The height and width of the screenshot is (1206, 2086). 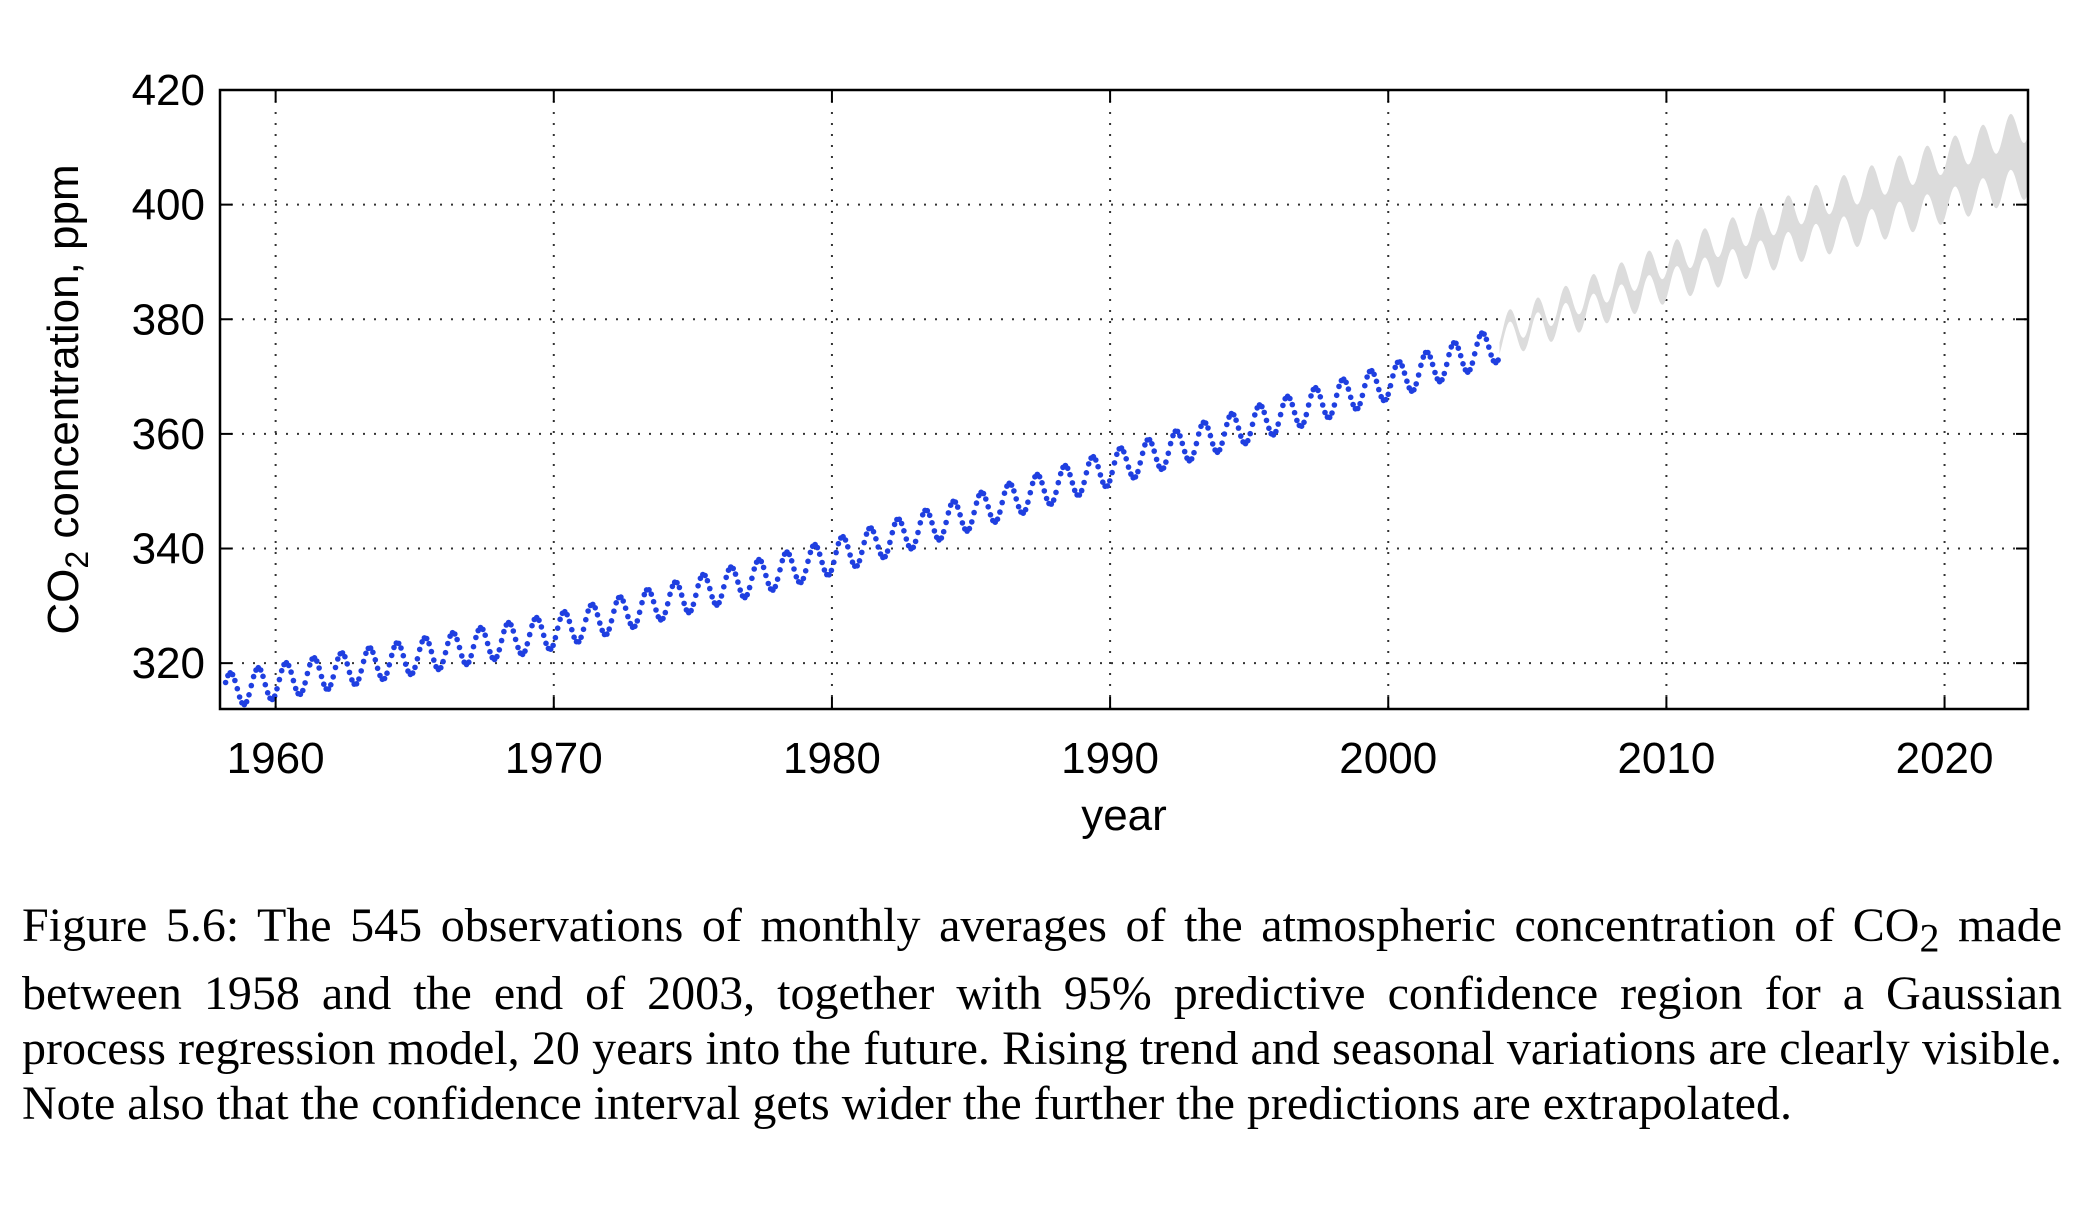 I want to click on y-tick-label: 380, so click(x=168, y=319).